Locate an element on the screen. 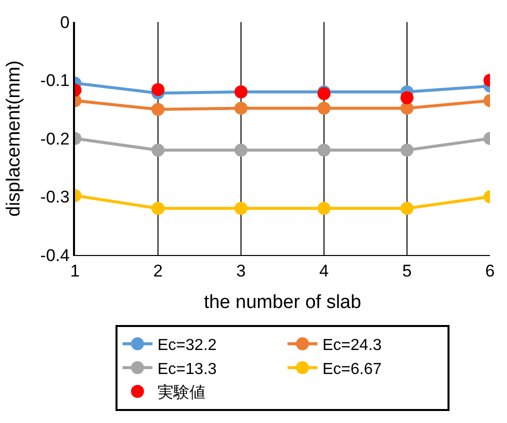 This screenshot has width=507, height=423. x-tick-label: 4 is located at coordinates (324, 270).